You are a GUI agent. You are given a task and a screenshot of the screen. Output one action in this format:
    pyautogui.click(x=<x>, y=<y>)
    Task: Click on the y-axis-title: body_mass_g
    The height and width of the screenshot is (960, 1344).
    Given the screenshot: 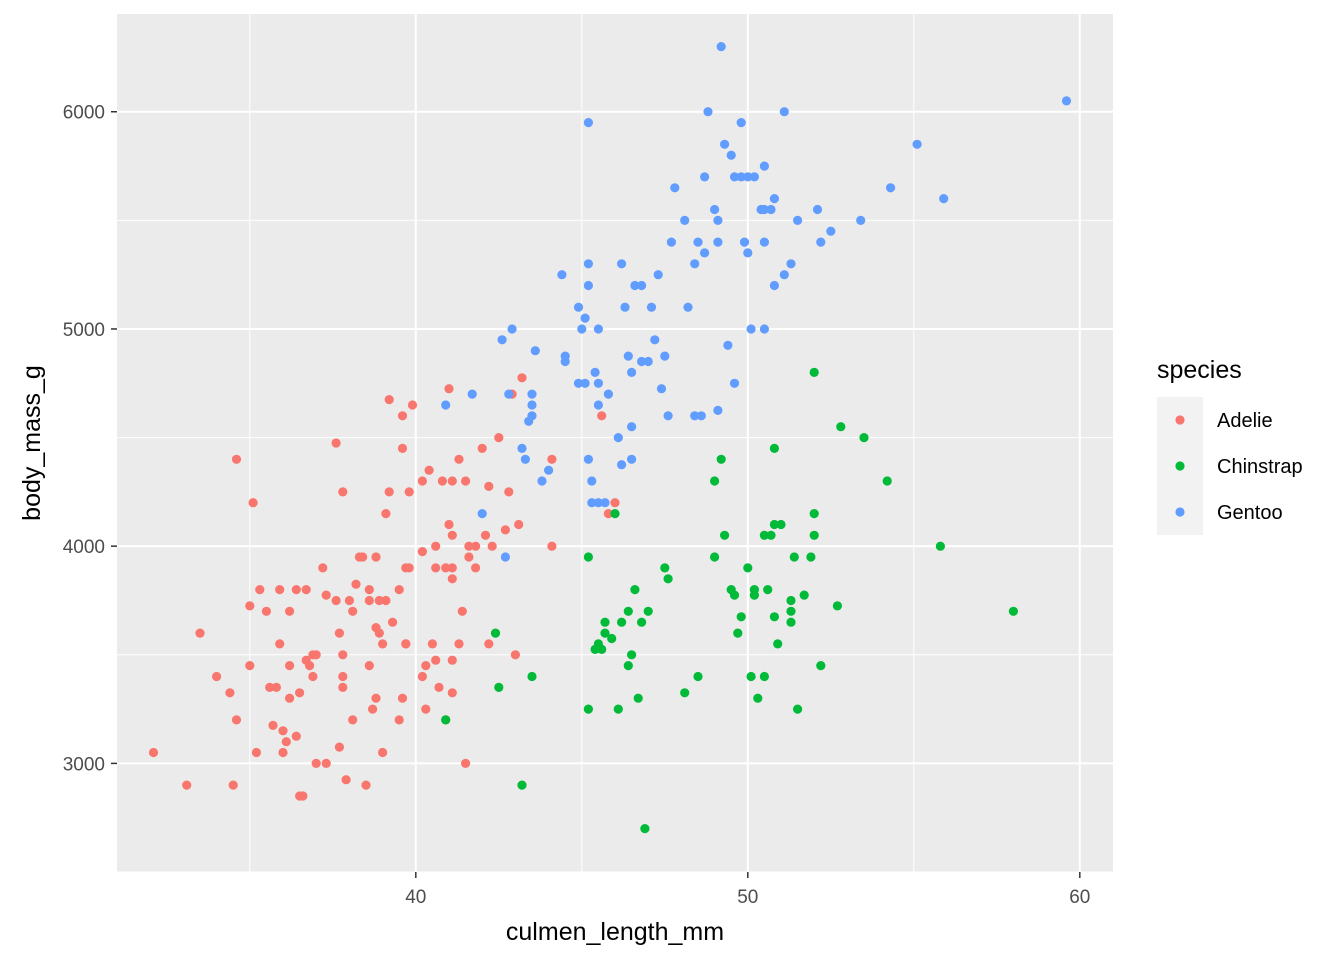 What is the action you would take?
    pyautogui.click(x=32, y=443)
    